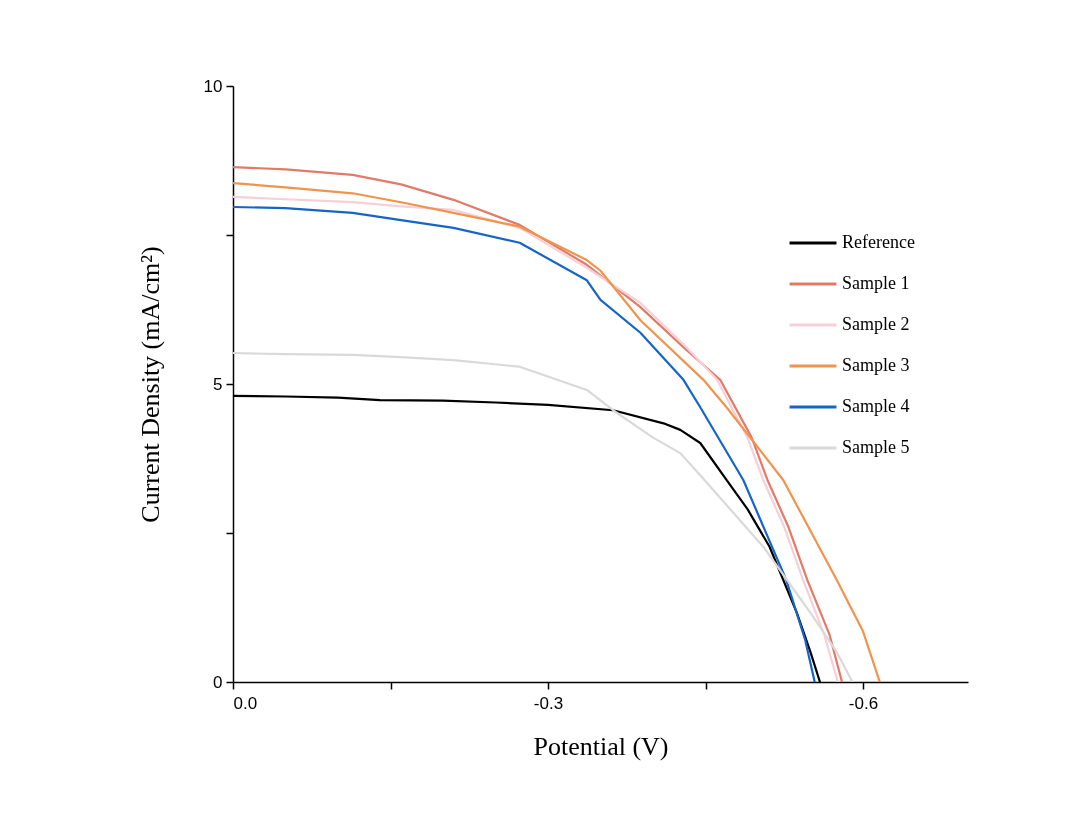  What do you see at coordinates (218, 682) in the screenshot?
I see `y-tick-label: 0` at bounding box center [218, 682].